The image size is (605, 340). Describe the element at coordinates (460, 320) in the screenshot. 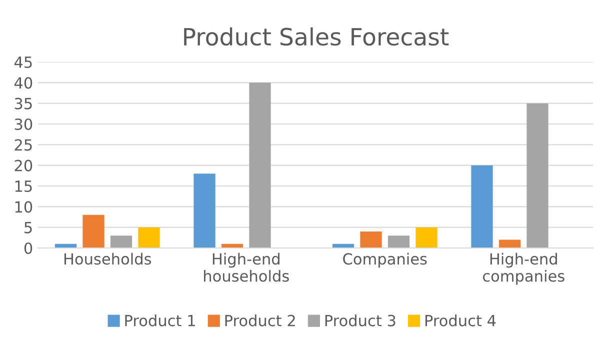

I see `legend-label: Product 4` at that location.